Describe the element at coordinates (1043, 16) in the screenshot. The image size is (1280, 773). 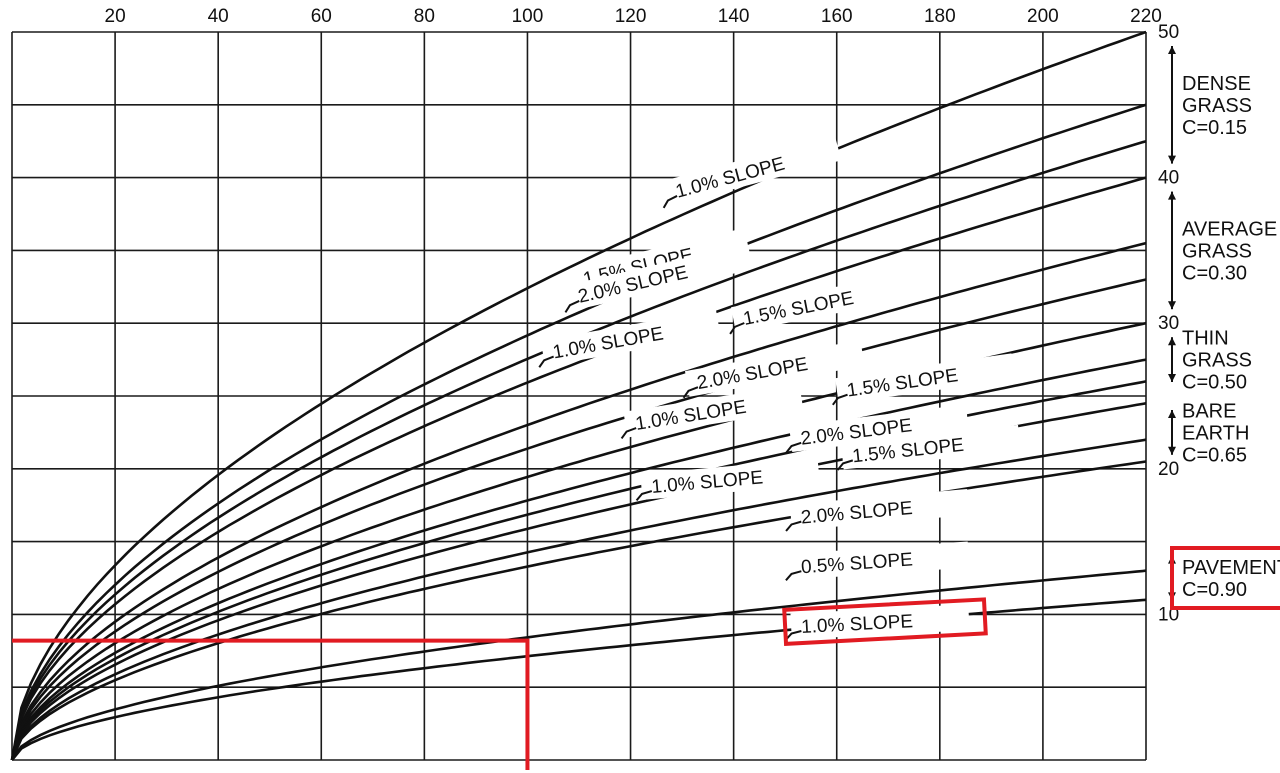
I see `x-tick-label: 200` at that location.